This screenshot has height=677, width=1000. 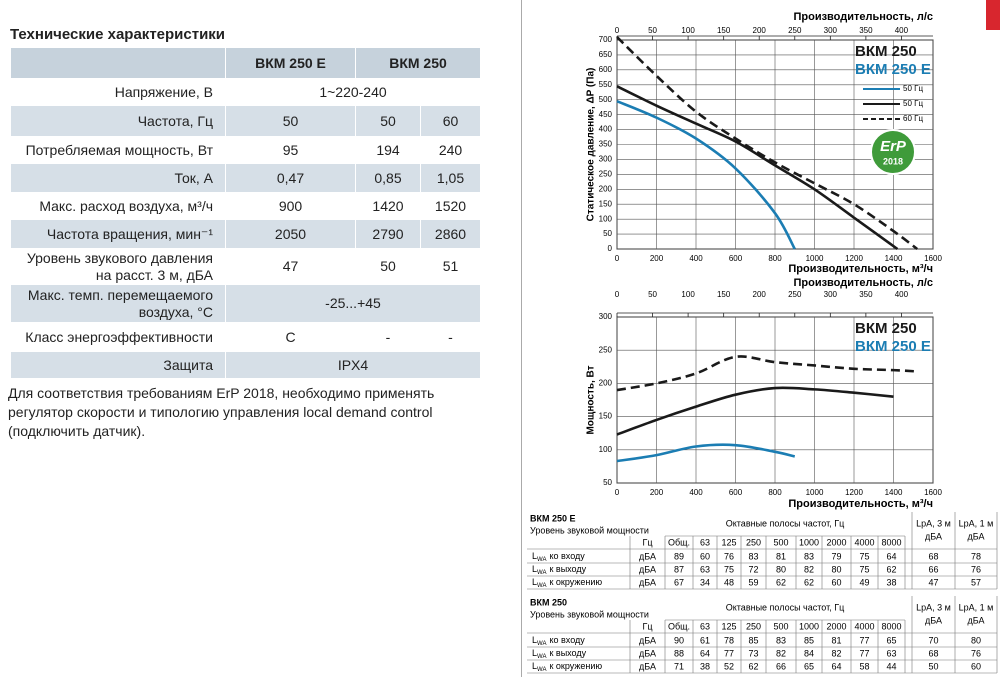 What do you see at coordinates (606, 99) in the screenshot?
I see `y-tick-label: 500` at bounding box center [606, 99].